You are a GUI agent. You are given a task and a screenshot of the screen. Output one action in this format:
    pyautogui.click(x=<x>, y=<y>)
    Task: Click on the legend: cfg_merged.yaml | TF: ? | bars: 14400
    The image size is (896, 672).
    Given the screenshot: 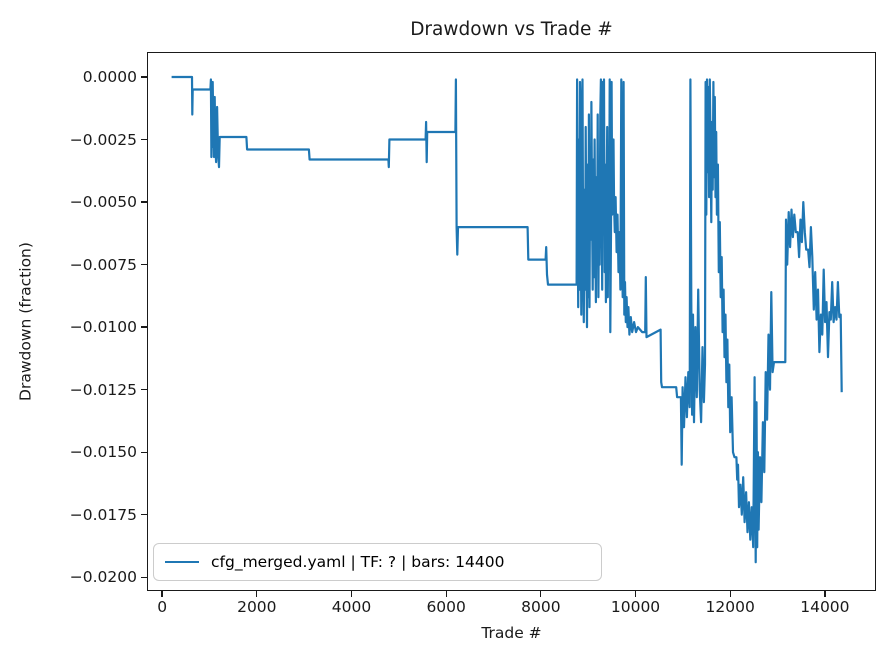 What is the action you would take?
    pyautogui.click(x=377, y=562)
    